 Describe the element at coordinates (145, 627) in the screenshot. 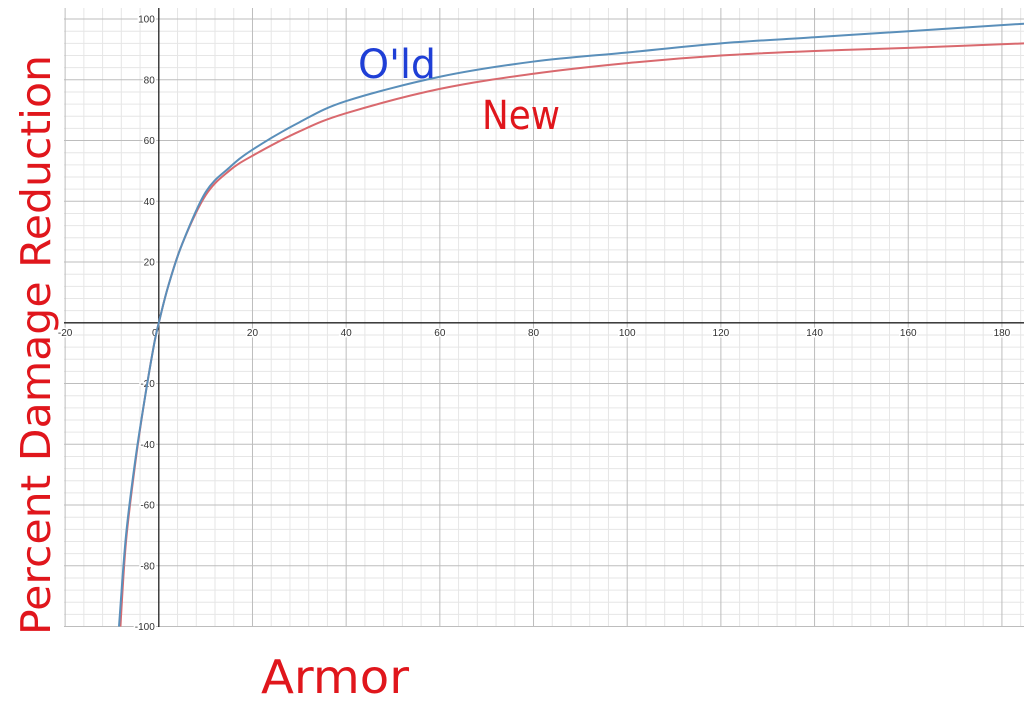

I see `y-tick-label: -100` at that location.